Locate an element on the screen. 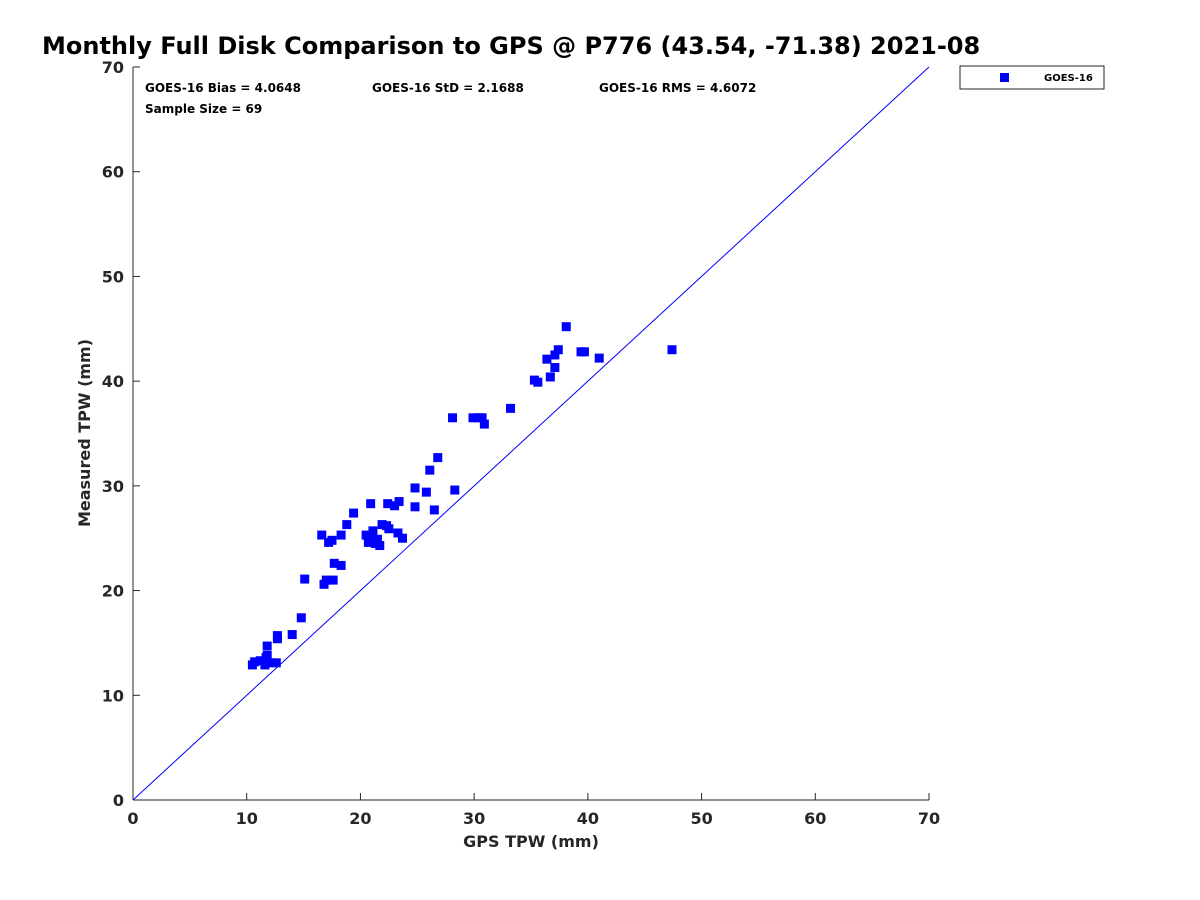 The width and height of the screenshot is (1200, 900). y-tick-label: 30 is located at coordinates (113, 486).